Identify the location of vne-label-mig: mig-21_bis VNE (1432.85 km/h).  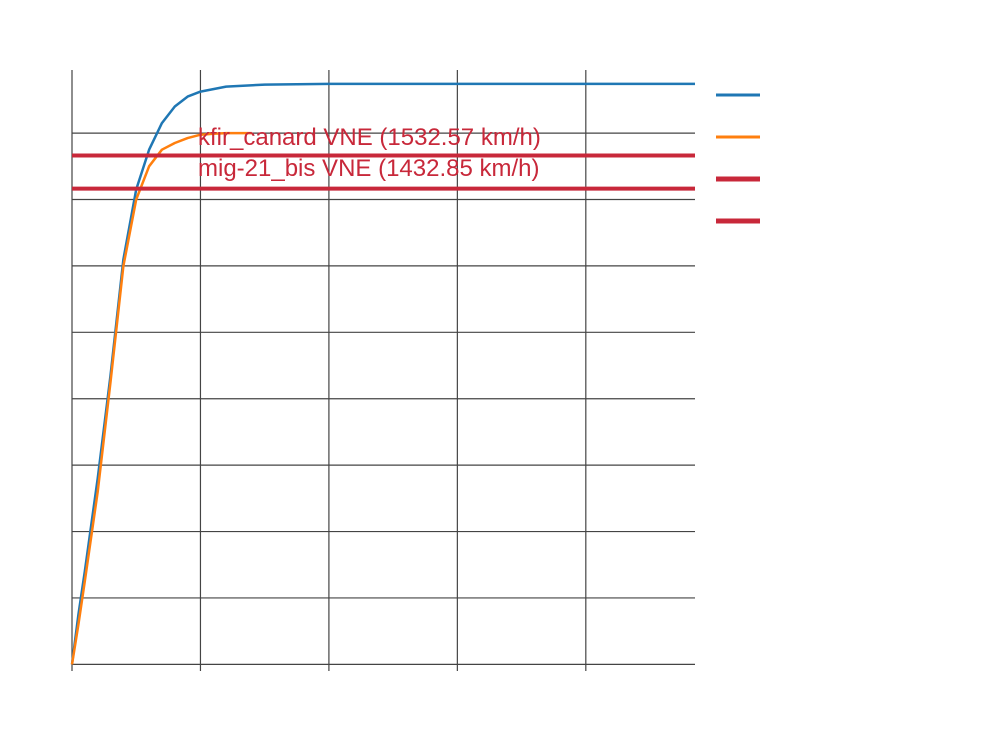
(368, 168).